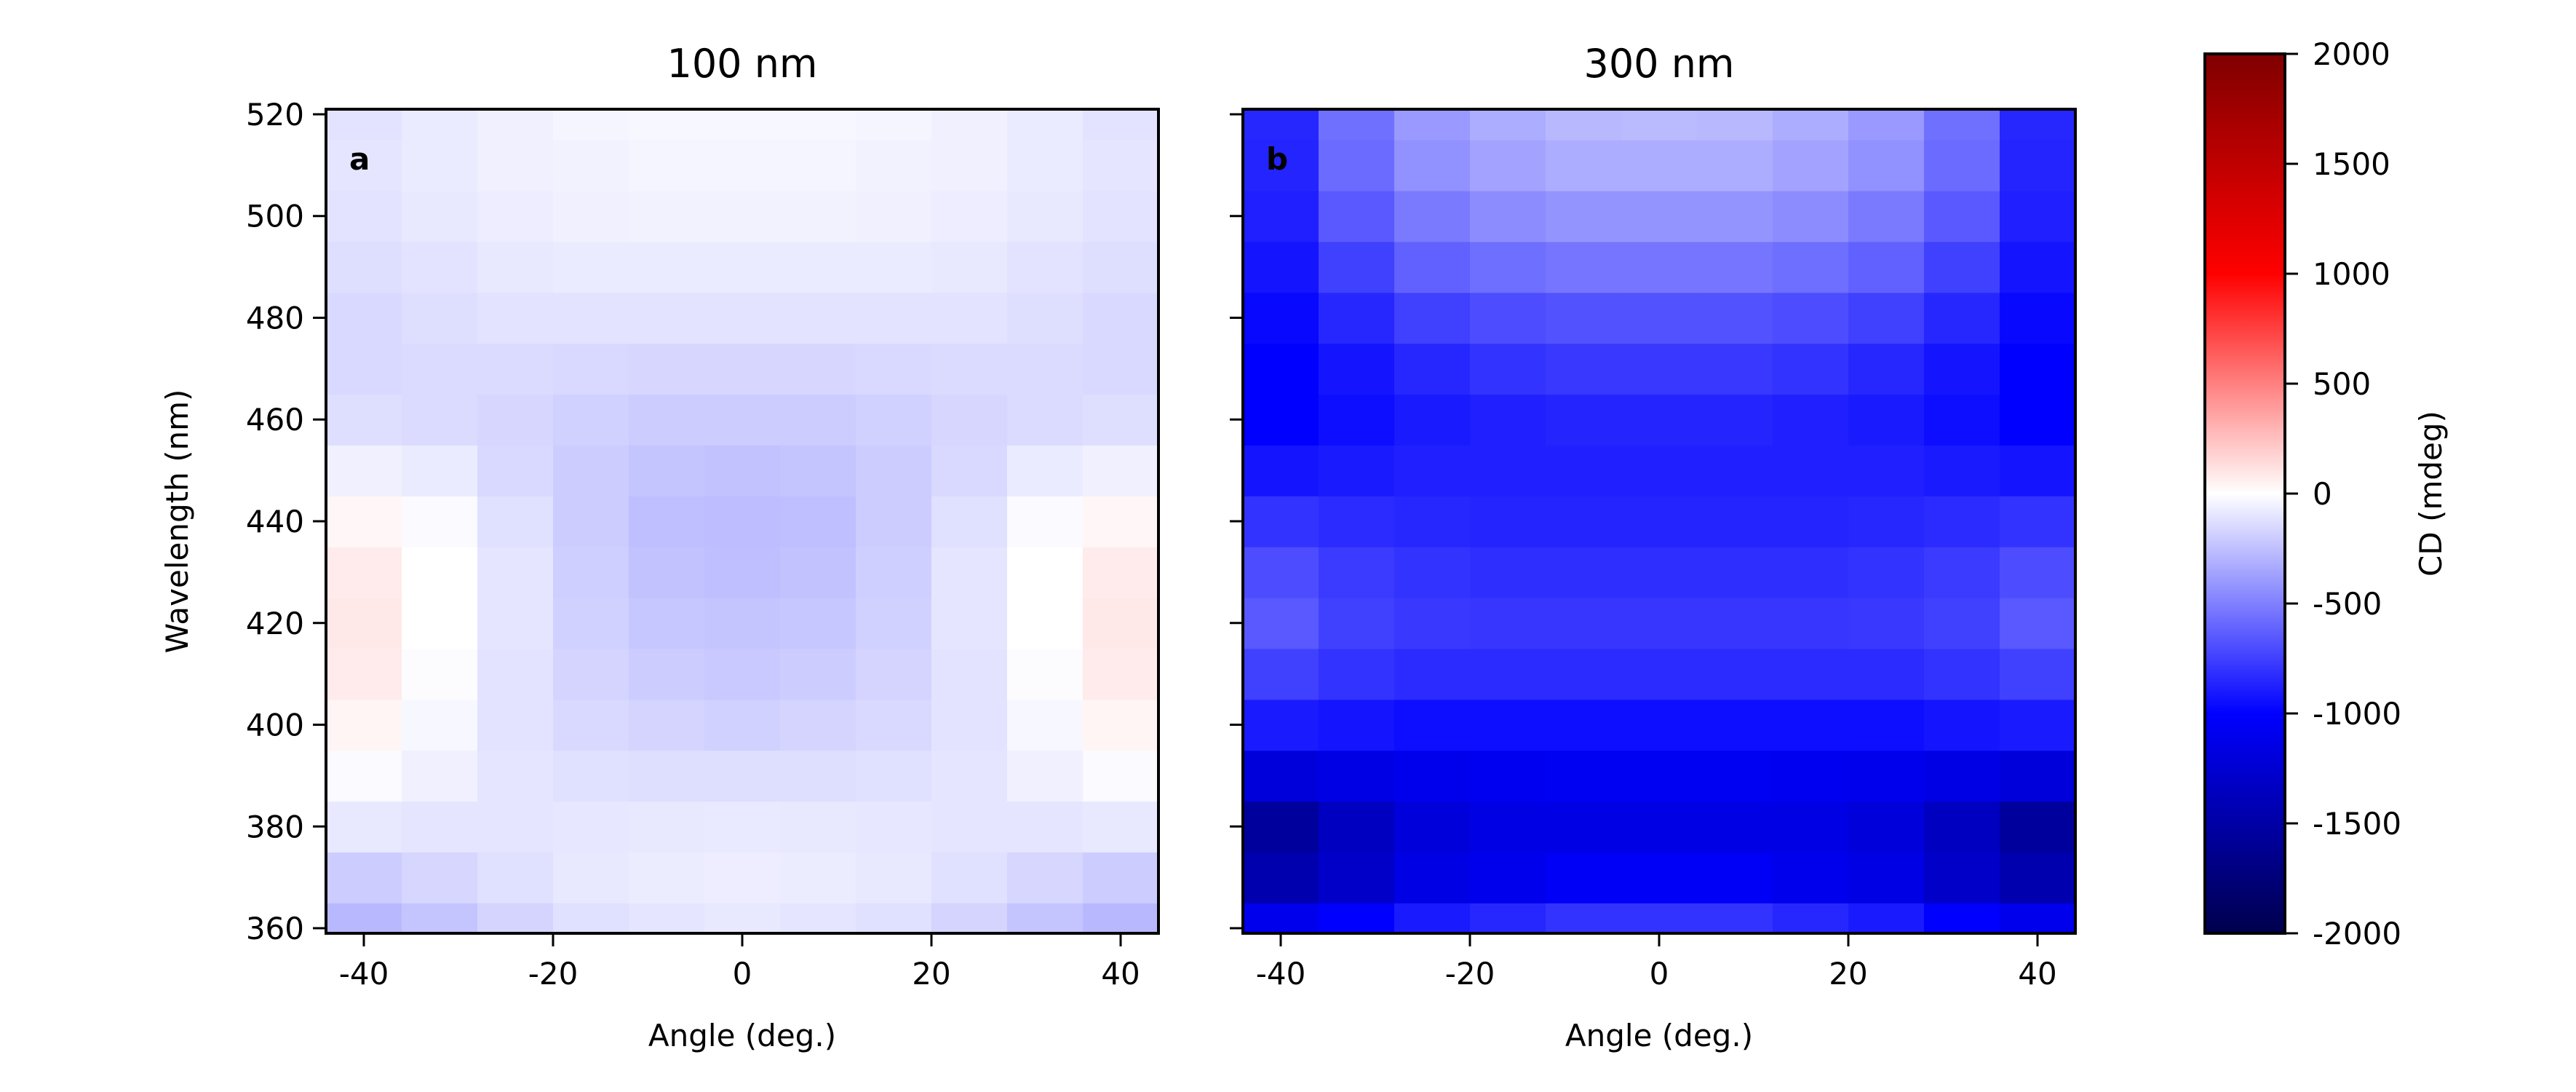 The height and width of the screenshot is (1092, 2576). Describe the element at coordinates (275, 826) in the screenshot. I see `y-tick-label: 380` at that location.